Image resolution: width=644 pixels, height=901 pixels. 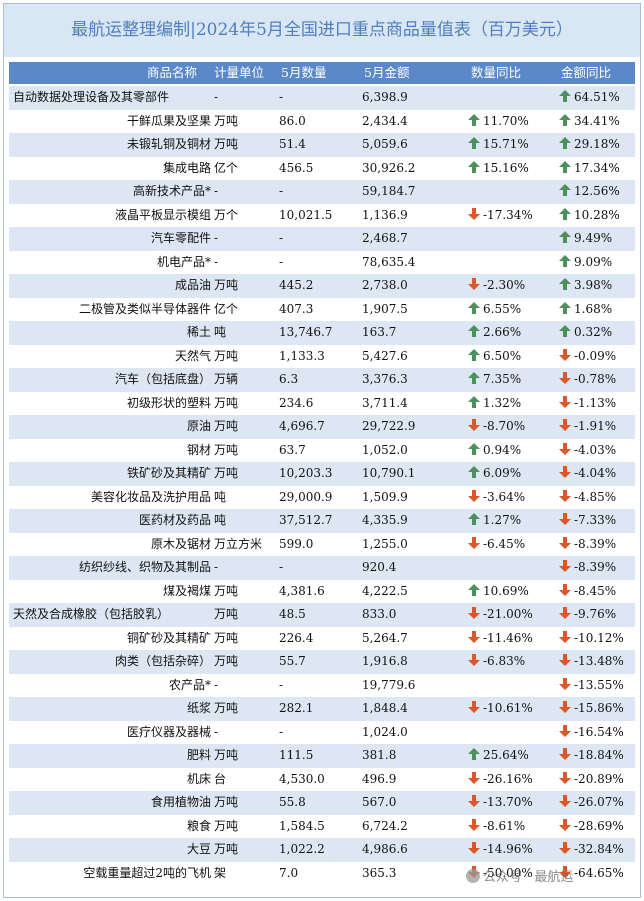 What do you see at coordinates (322, 497) in the screenshot?
I see `table-row: 美容化妆品及洗护用品吨 29,000.9 1,509.9 -3.64% -4.85%` at bounding box center [322, 497].